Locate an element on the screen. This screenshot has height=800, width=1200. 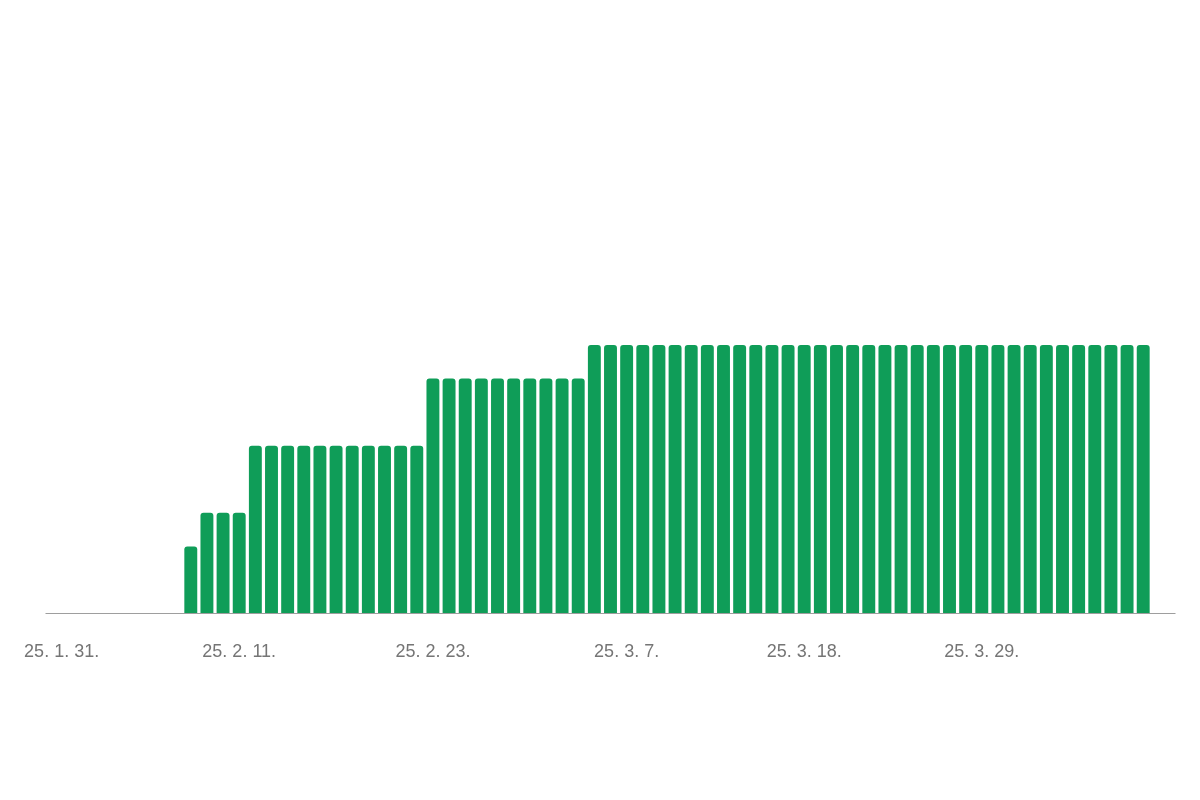
x-tick-label: 25. 3. 7. is located at coordinates (627, 650).